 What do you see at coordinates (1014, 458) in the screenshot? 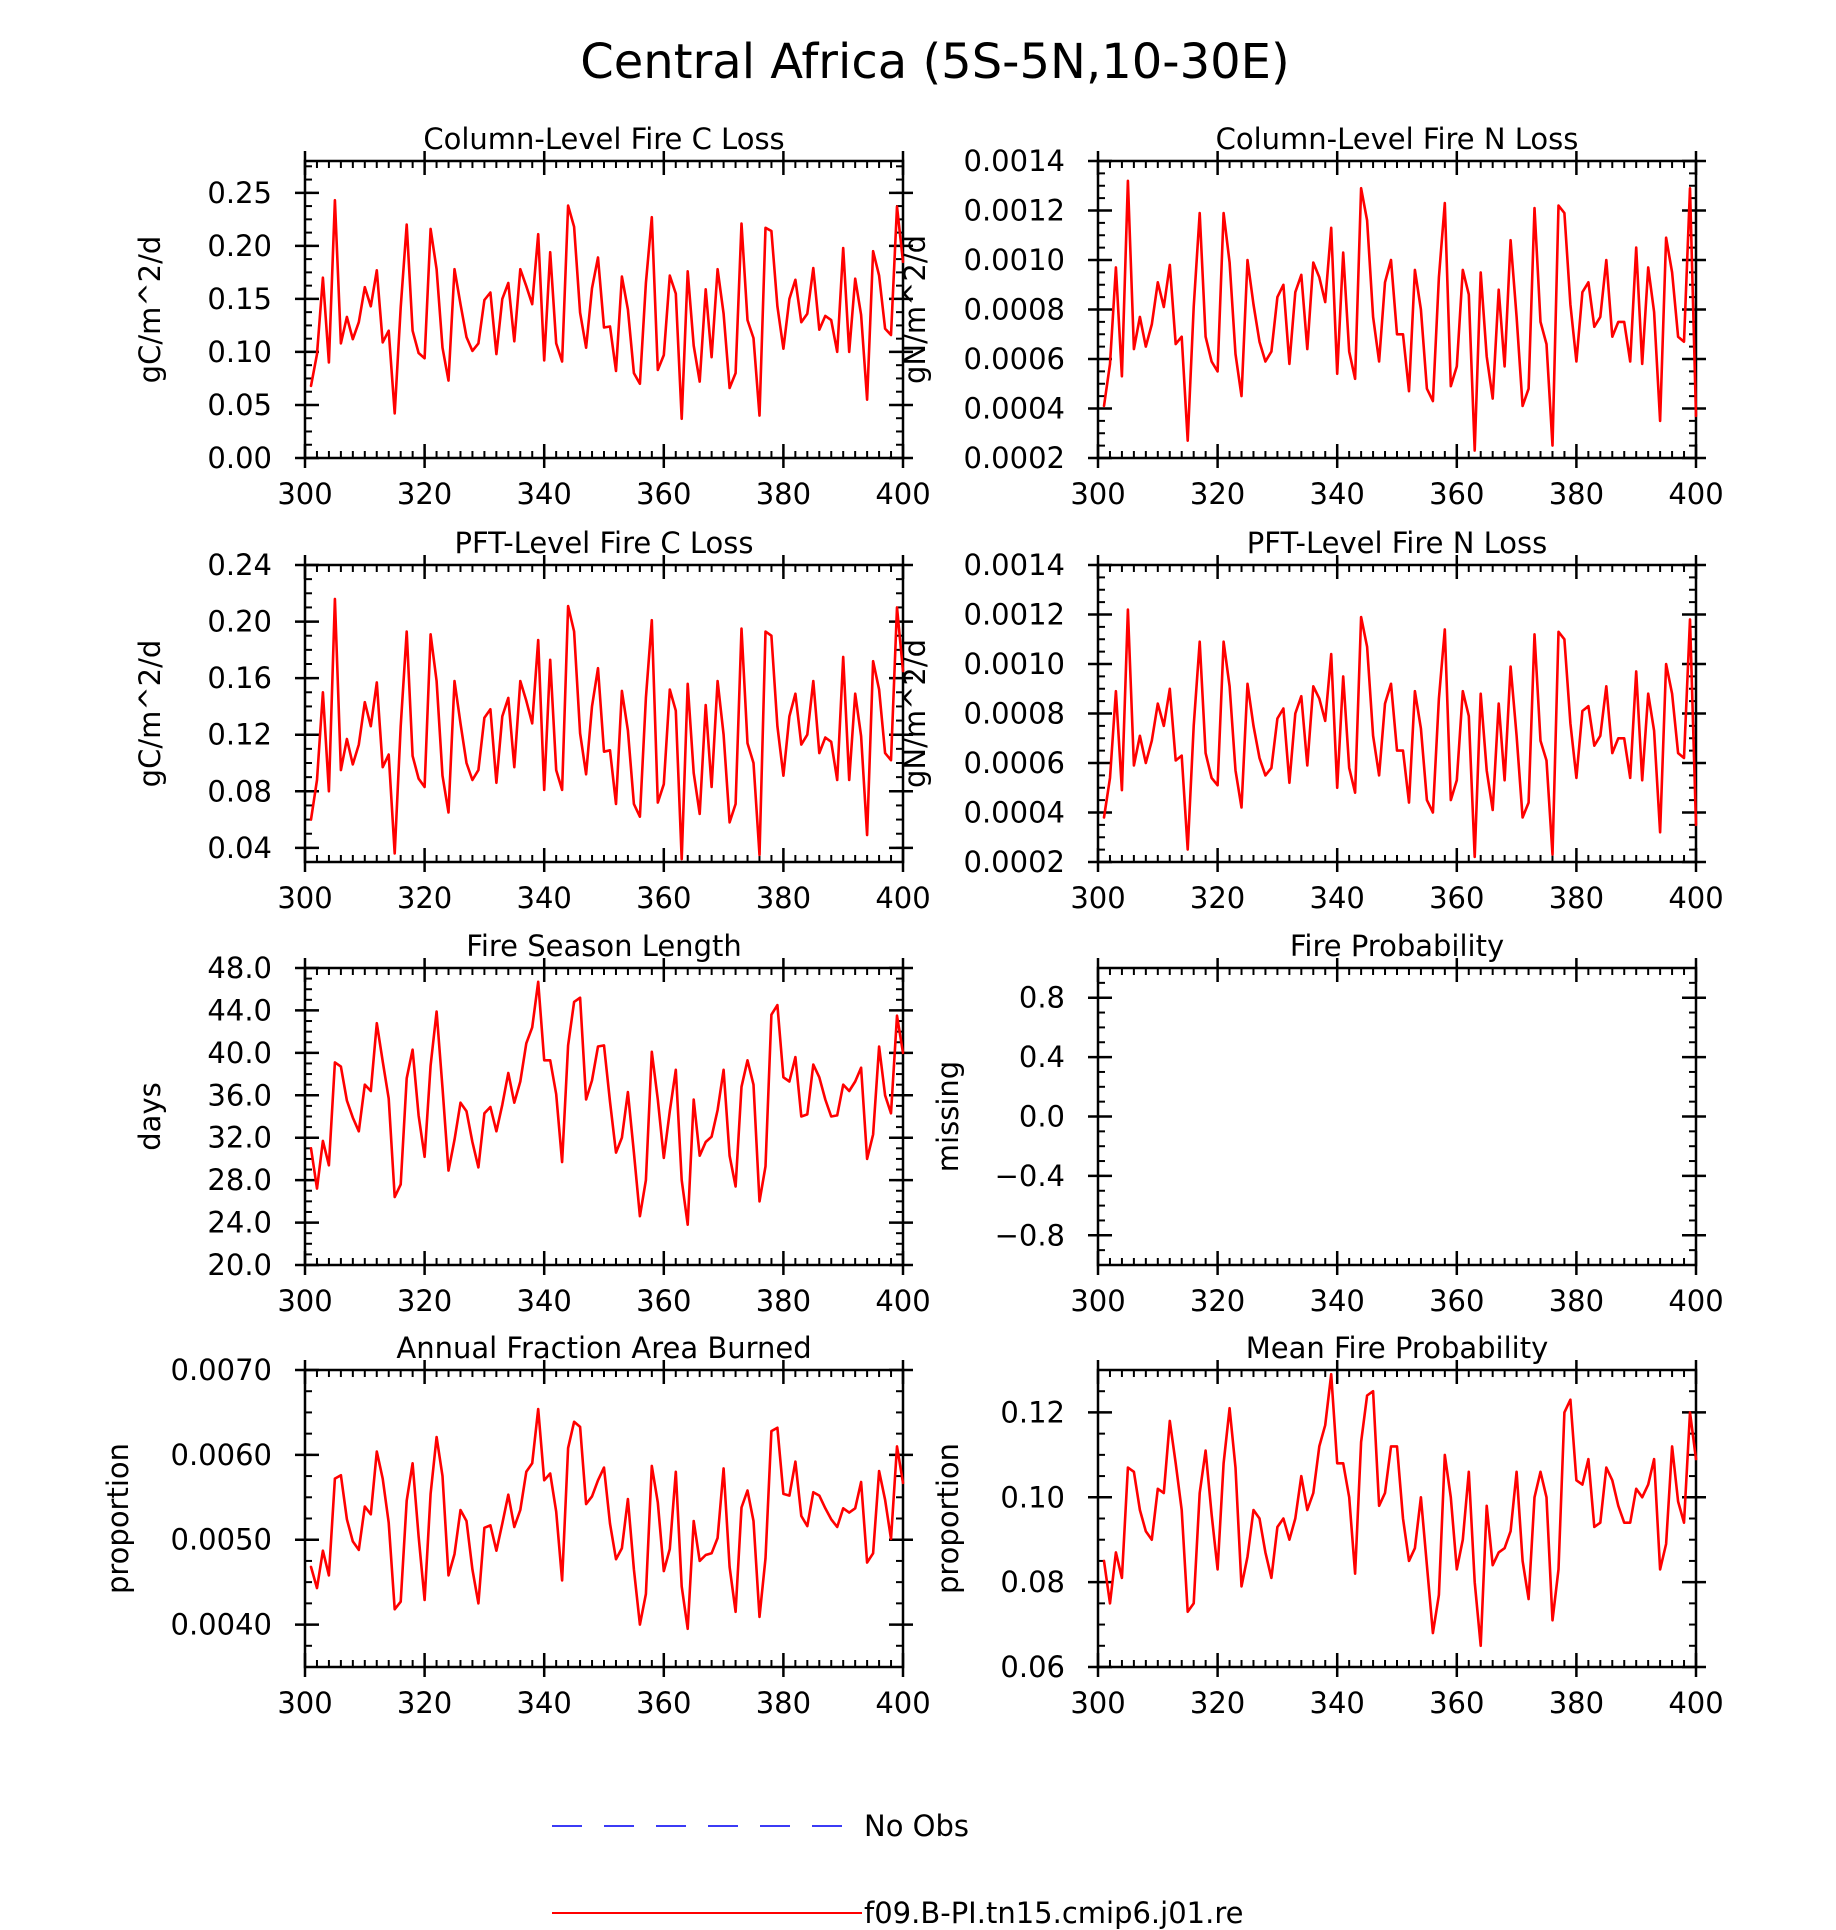
I see `y-tick-label: 0.0002` at bounding box center [1014, 458].